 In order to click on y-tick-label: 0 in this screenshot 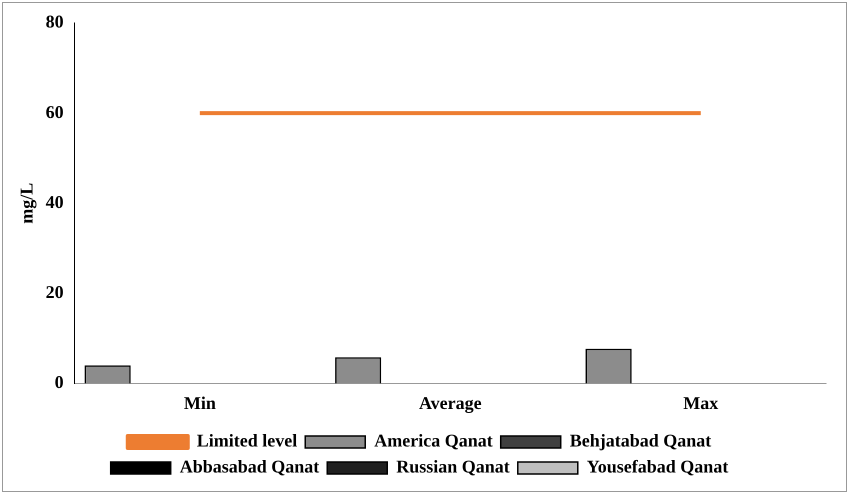, I will do `click(59, 382)`.